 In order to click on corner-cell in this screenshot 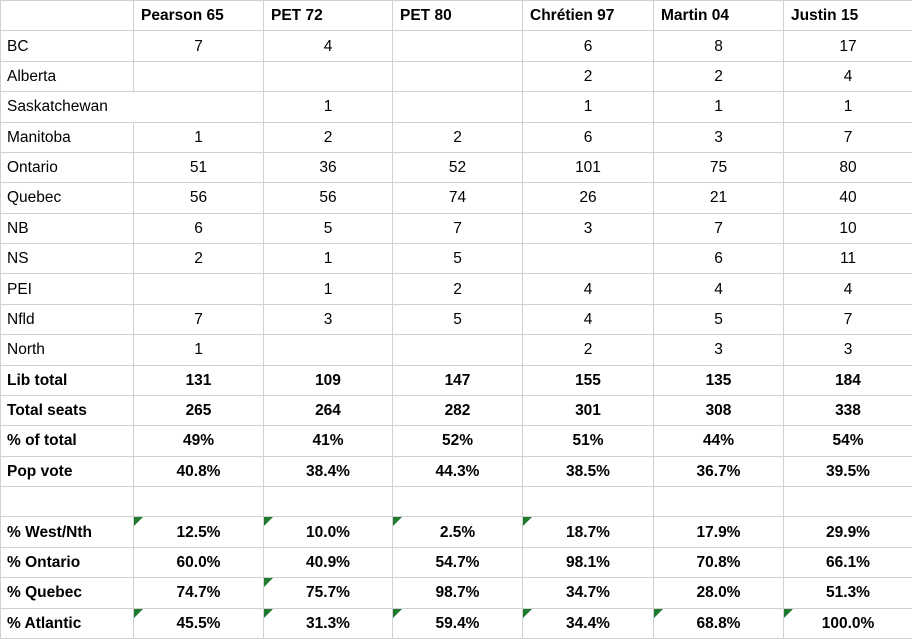, I will do `click(67, 16)`.